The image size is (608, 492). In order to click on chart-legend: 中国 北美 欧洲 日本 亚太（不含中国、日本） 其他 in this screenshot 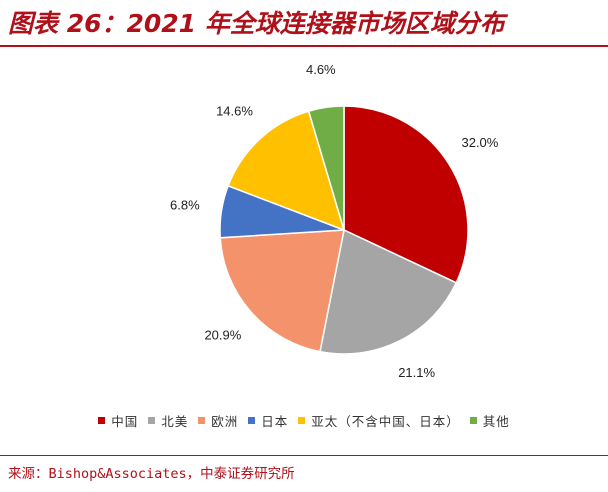, I will do `click(304, 420)`.